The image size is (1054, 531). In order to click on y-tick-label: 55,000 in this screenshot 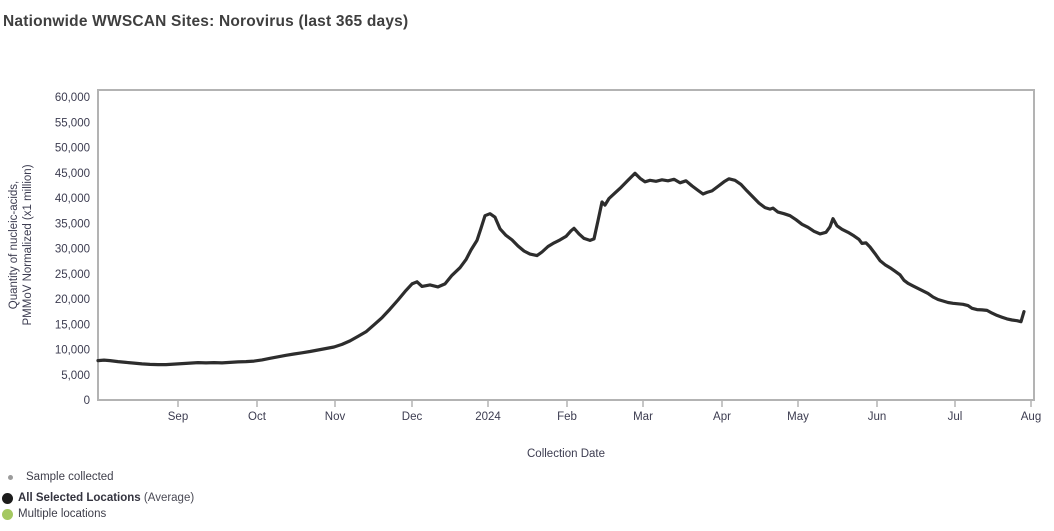, I will do `click(72, 123)`.